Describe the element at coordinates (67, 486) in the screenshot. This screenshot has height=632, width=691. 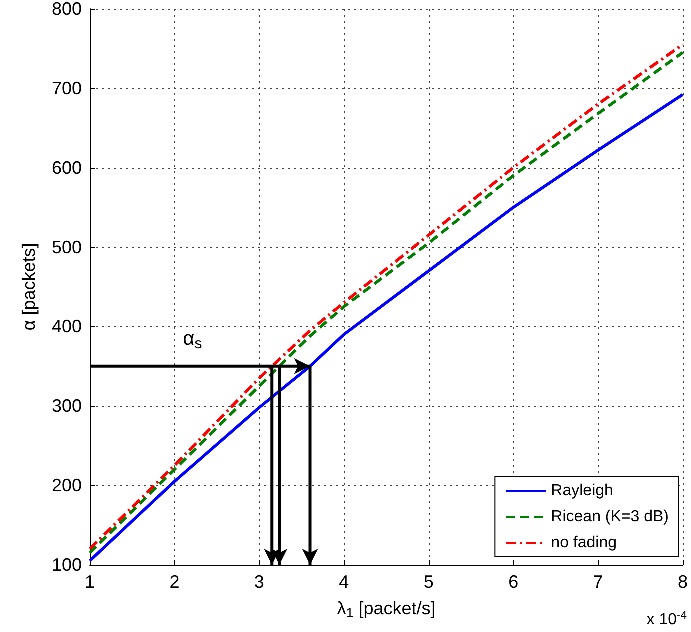
I see `y-tick-label: 200` at that location.